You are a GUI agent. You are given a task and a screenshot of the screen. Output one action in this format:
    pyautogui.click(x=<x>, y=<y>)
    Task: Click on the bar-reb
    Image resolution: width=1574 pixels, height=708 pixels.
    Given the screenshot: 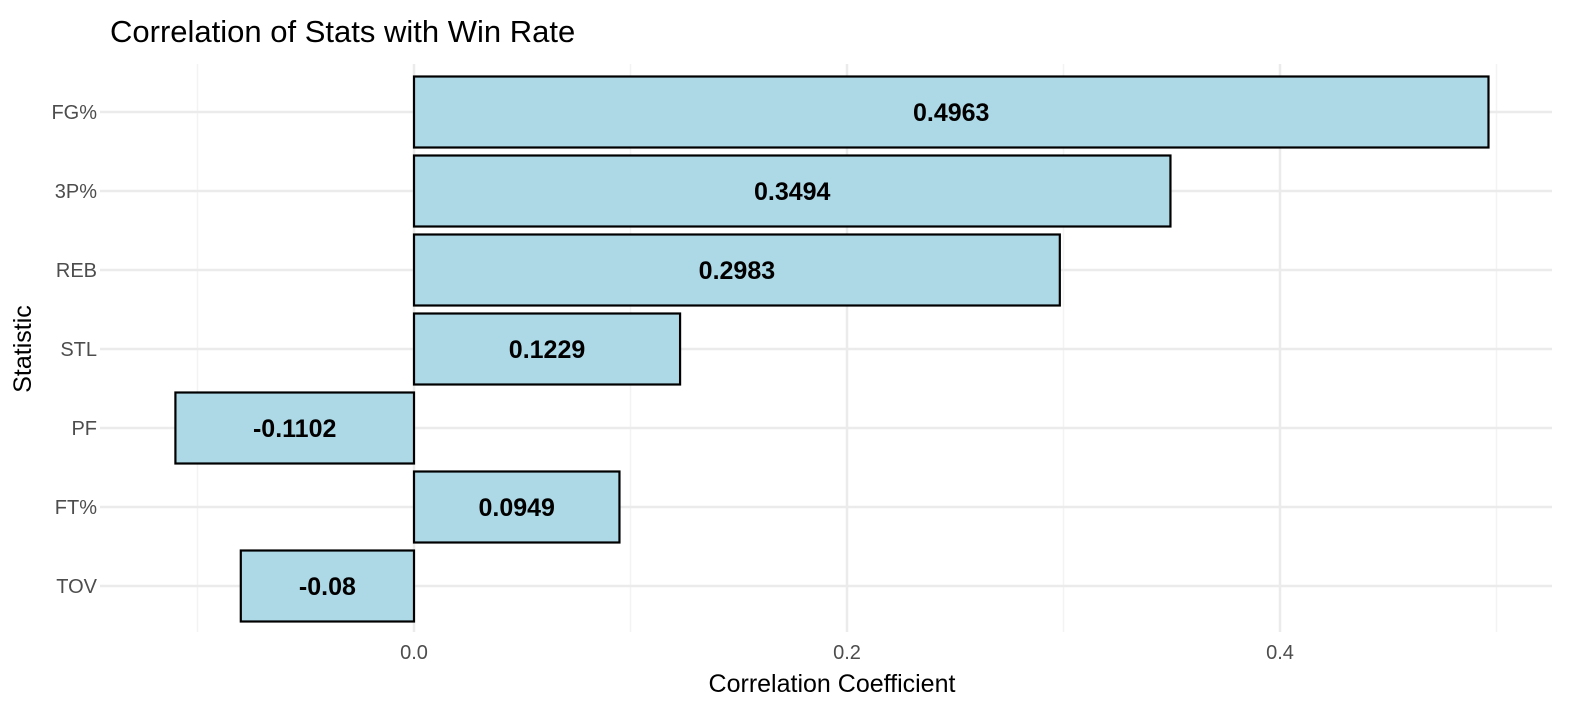 What is the action you would take?
    pyautogui.click(x=736, y=270)
    